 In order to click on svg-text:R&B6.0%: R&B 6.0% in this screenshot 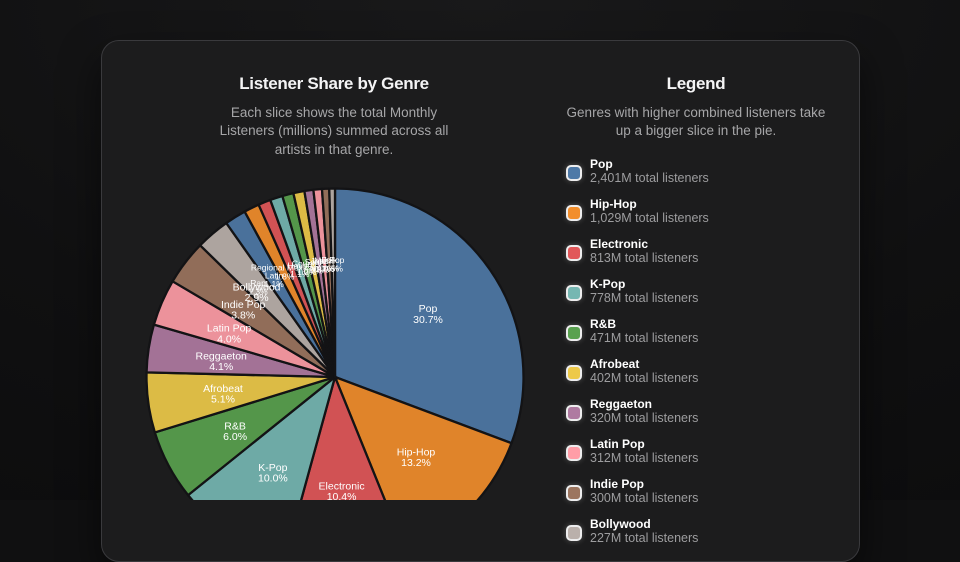, I will do `click(235, 432)`.